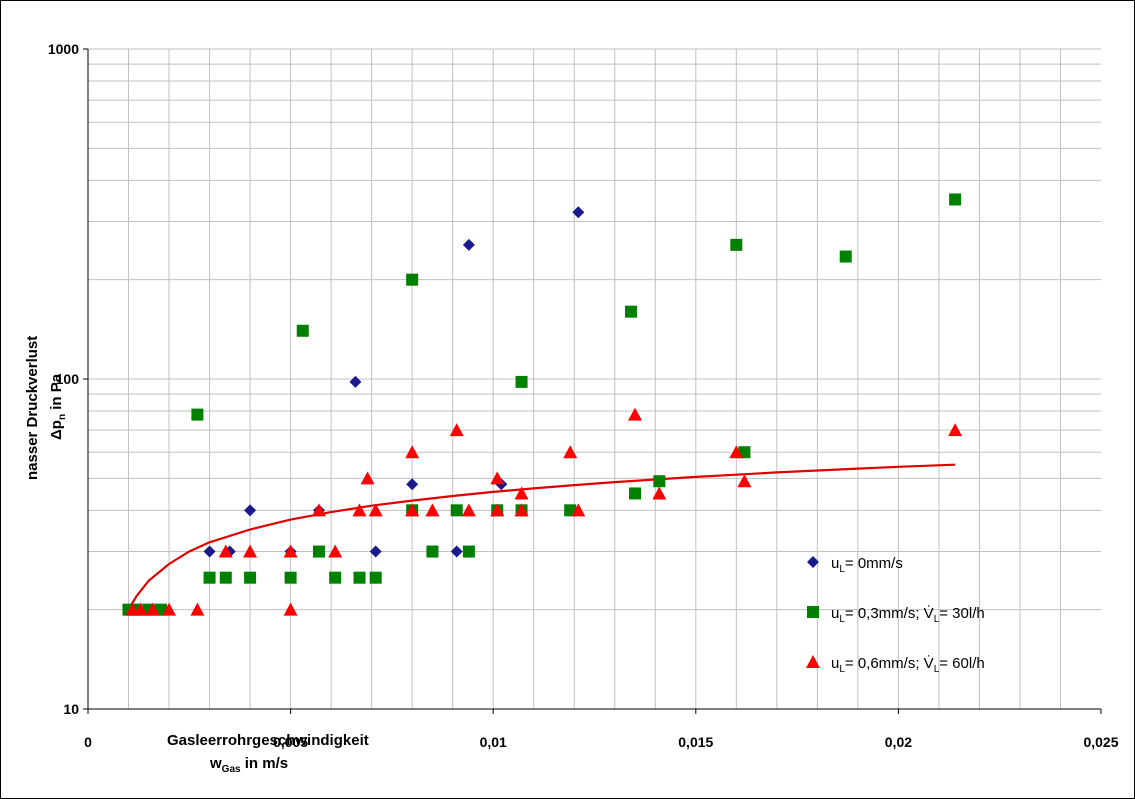 The image size is (1135, 799). Describe the element at coordinates (71, 709) in the screenshot. I see `y-tick-label: 10` at that location.